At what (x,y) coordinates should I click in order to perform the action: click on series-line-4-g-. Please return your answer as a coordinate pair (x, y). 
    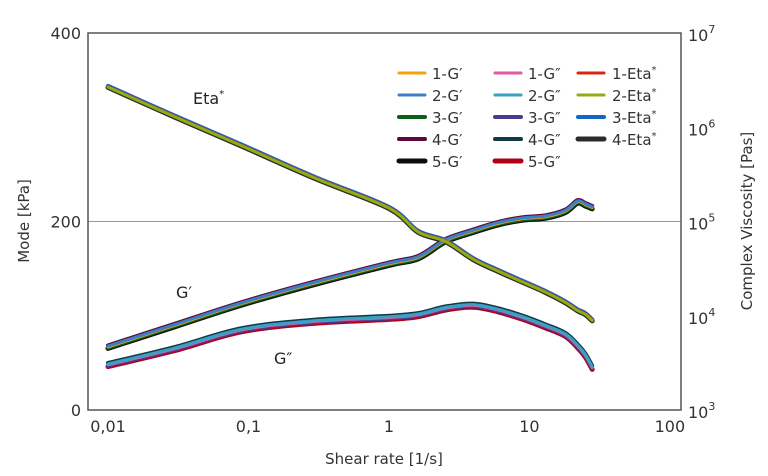
    Looking at the image, I should click on (350, 334).